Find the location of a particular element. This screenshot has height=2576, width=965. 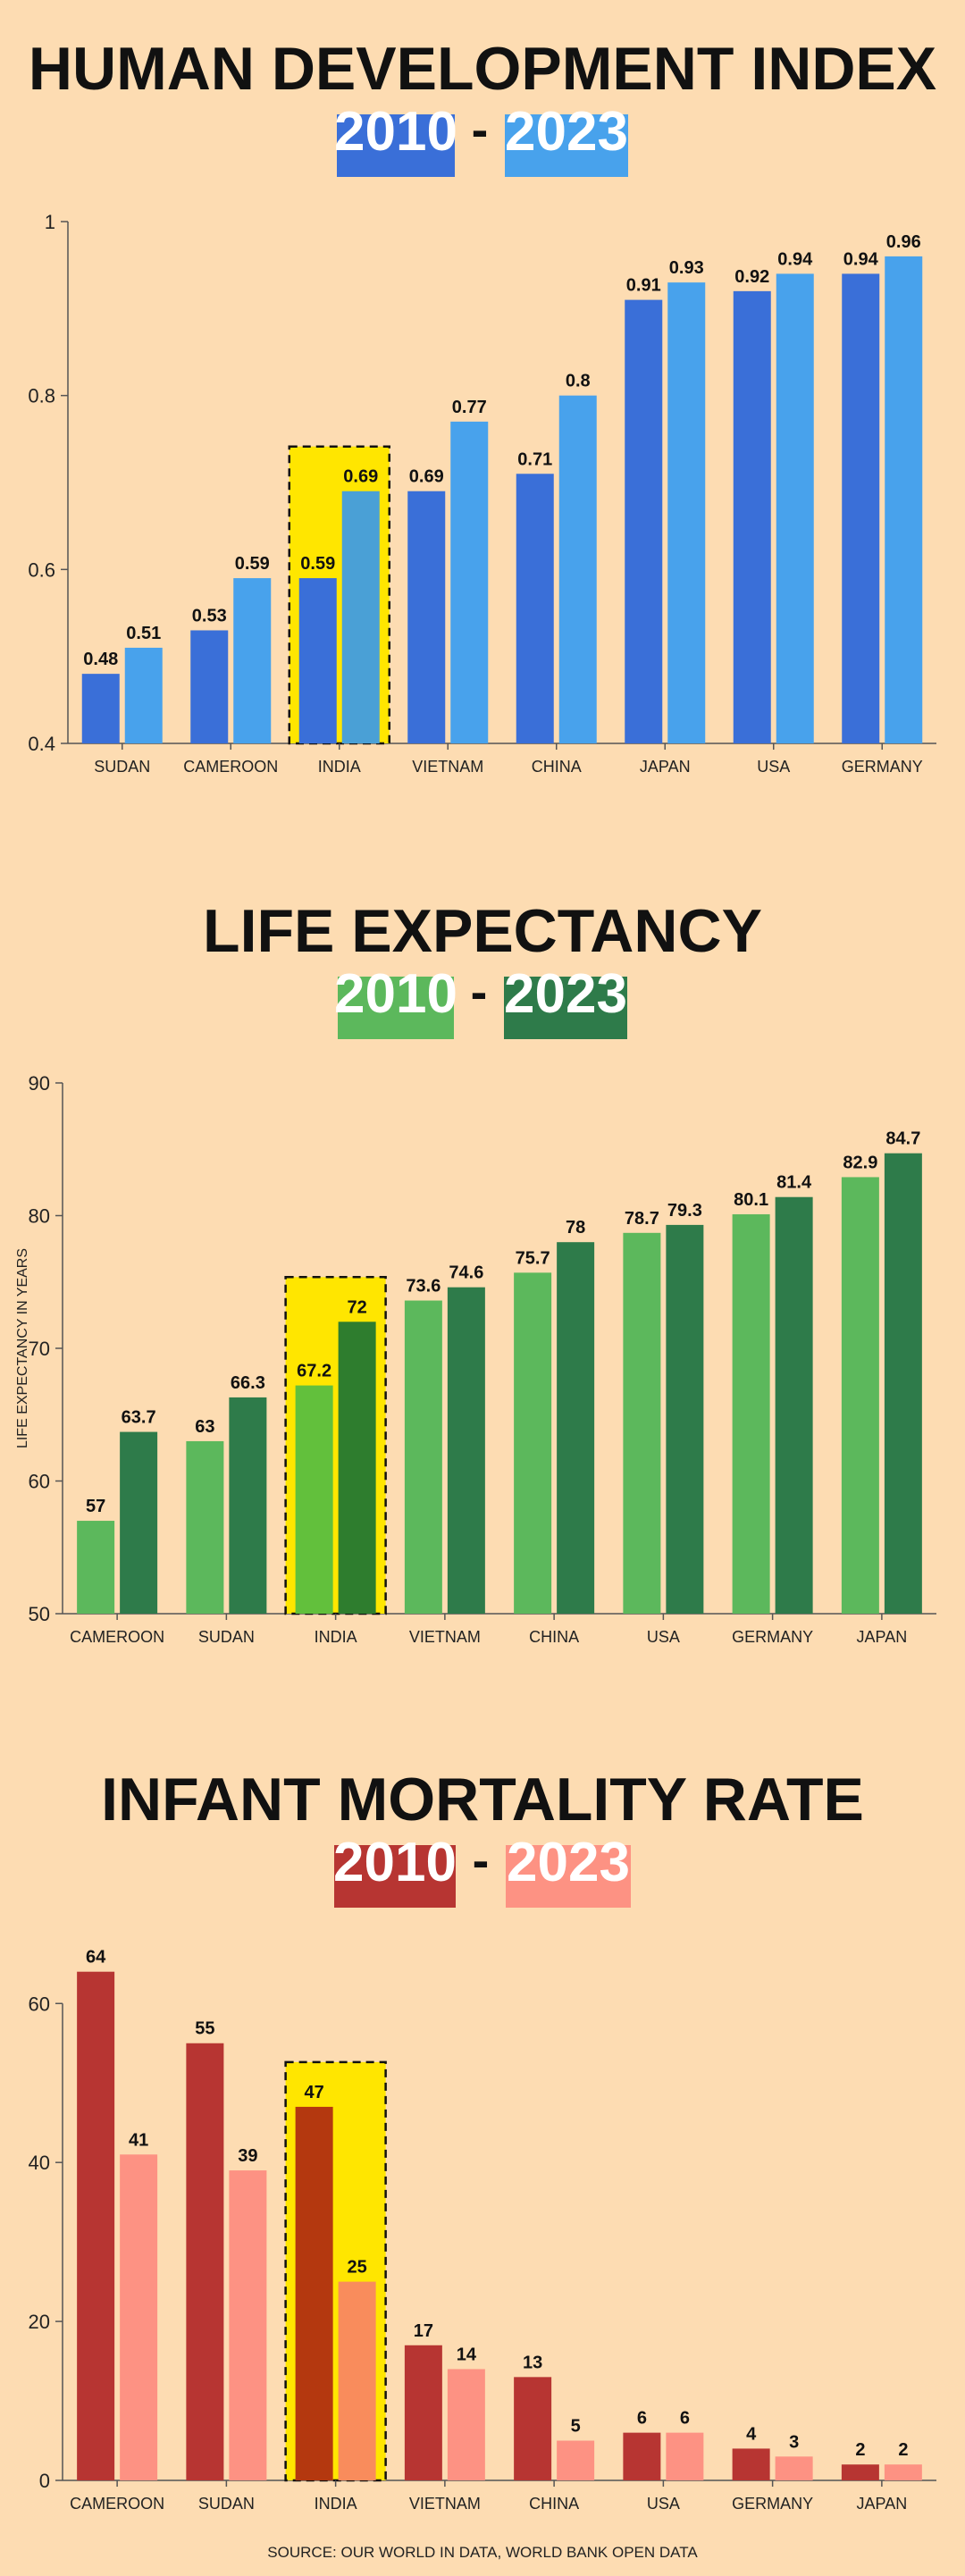

x-tick-label: INDIA is located at coordinates (336, 1637).